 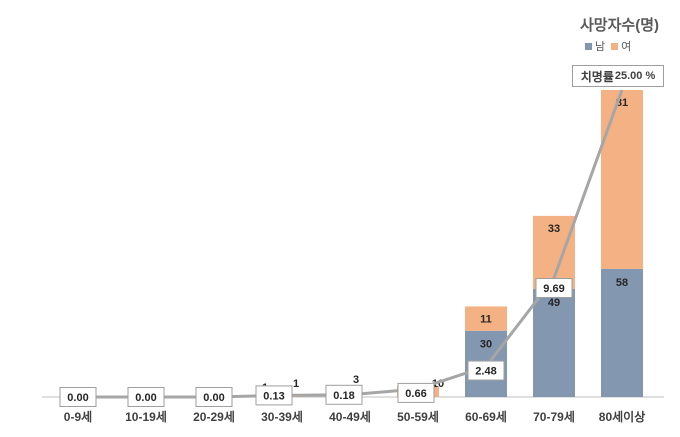 I want to click on fatality-rate-label: 9.69, so click(x=553, y=289).